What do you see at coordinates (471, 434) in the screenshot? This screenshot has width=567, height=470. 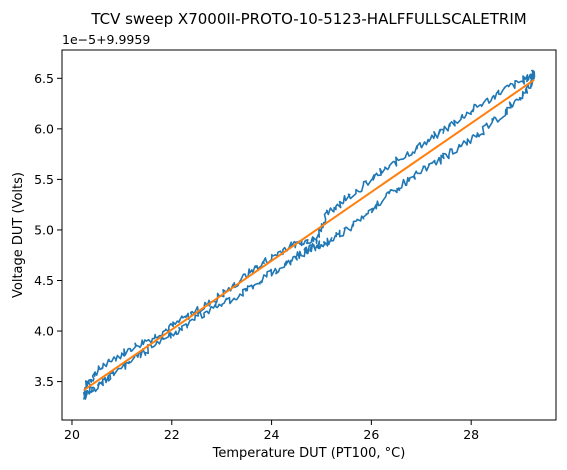 I see `x-tick-label: 28` at bounding box center [471, 434].